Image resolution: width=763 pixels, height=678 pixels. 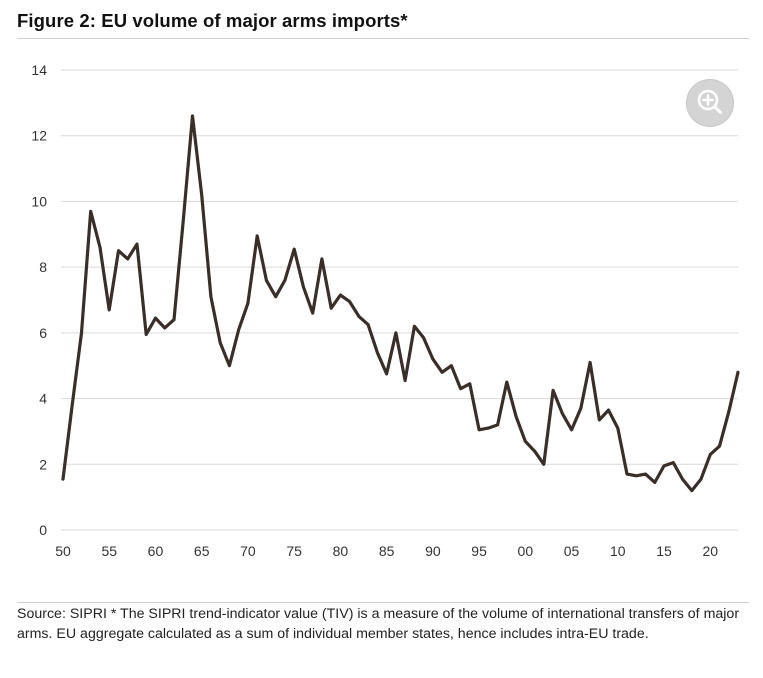 What do you see at coordinates (383, 602) in the screenshot?
I see `bottom-divider` at bounding box center [383, 602].